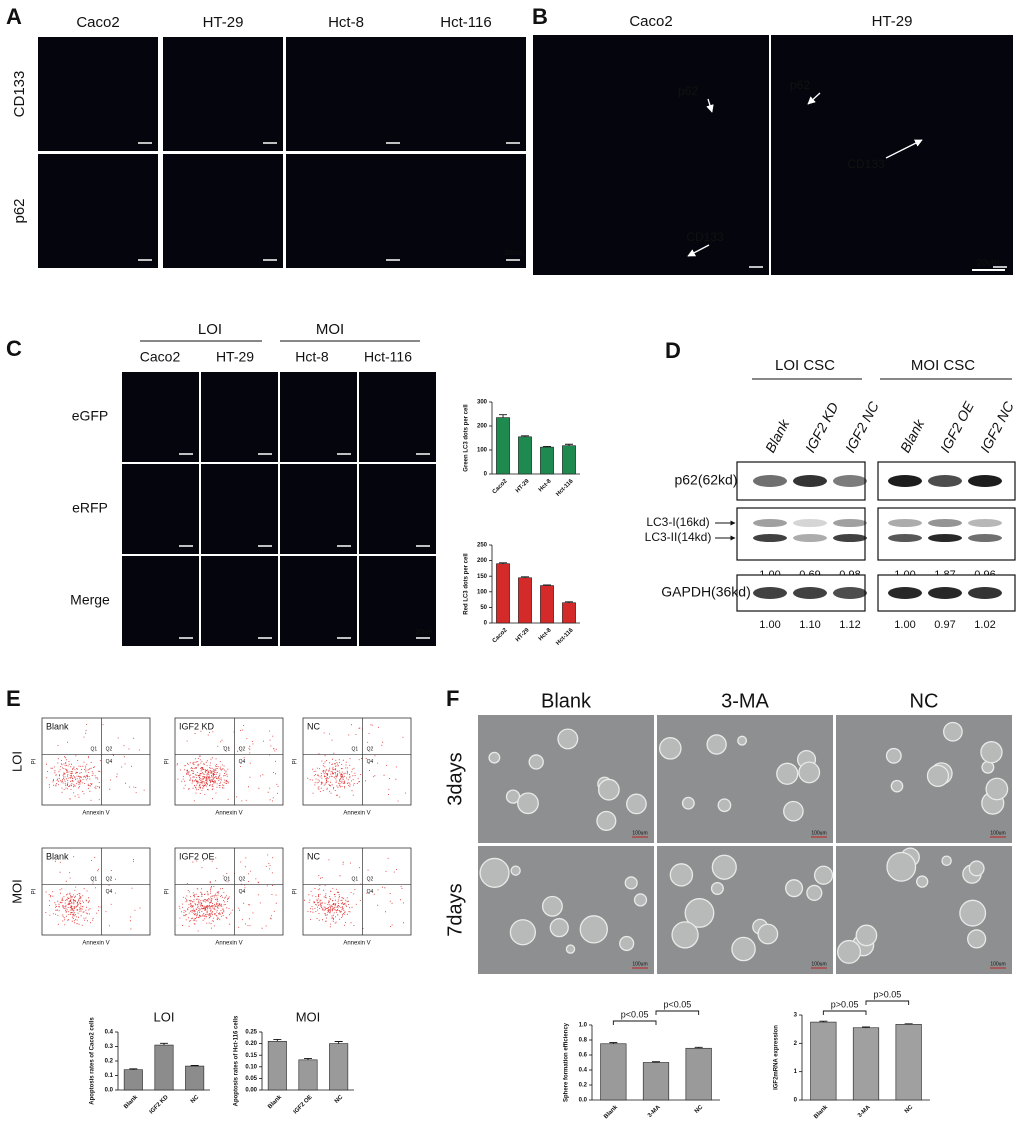 The image size is (1020, 1140). What do you see at coordinates (705, 592) in the screenshot?
I see `blot-label: GAPDH(36kd)` at bounding box center [705, 592].